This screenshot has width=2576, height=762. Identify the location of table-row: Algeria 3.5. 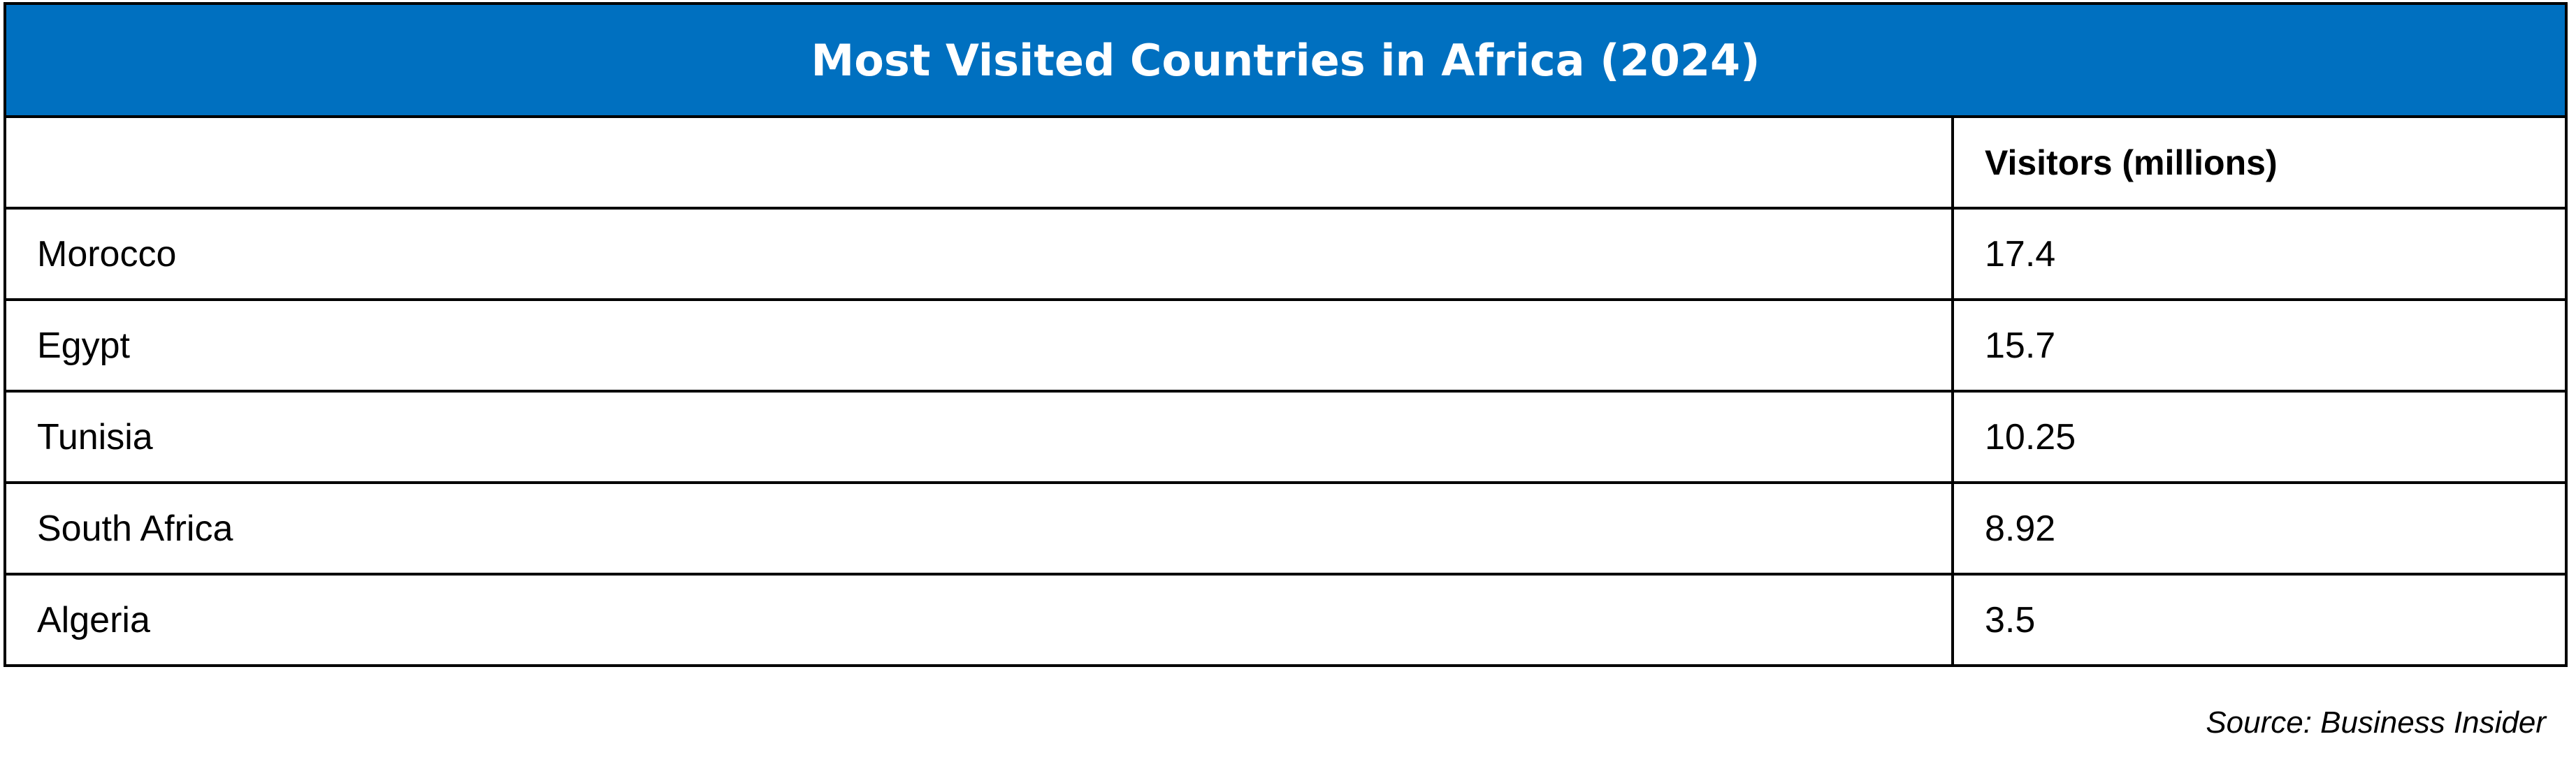
(1285, 620).